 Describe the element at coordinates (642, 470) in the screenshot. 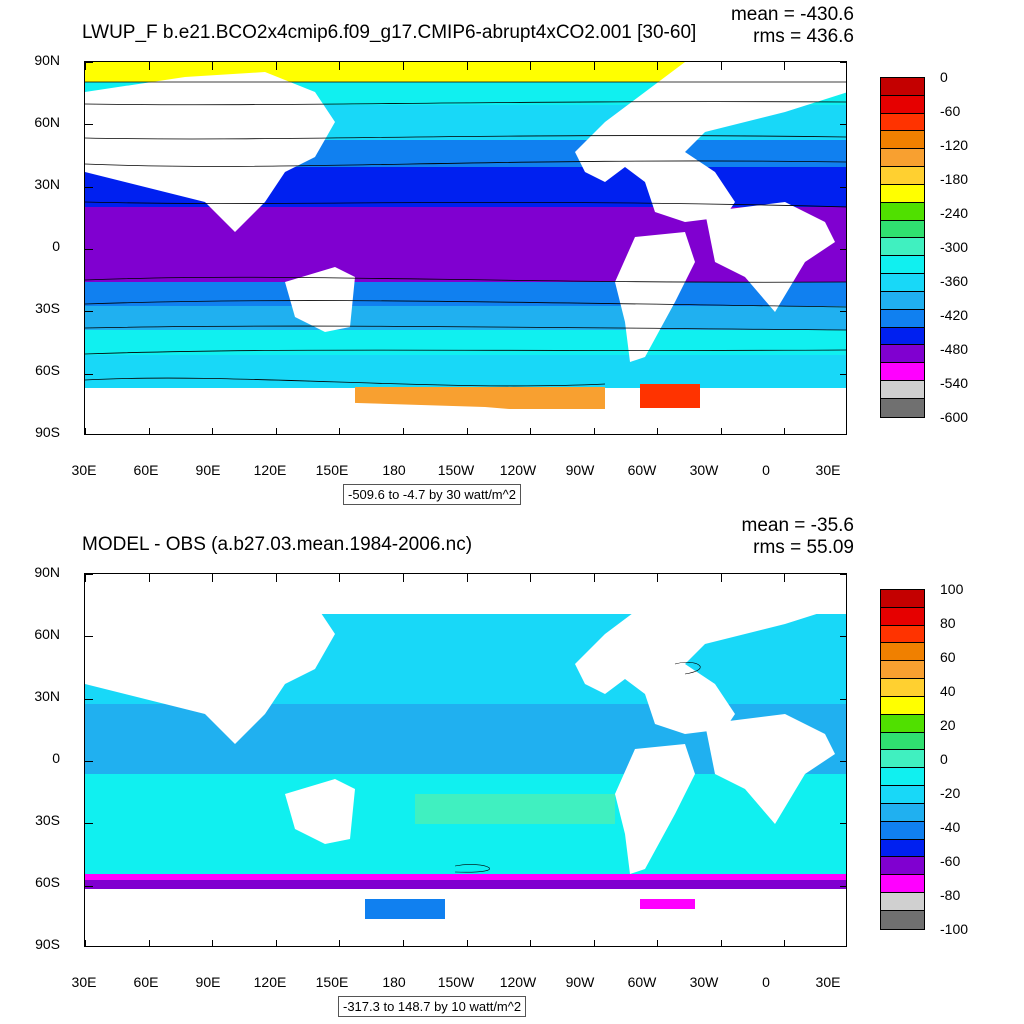

I see `lon-label: 60W` at that location.